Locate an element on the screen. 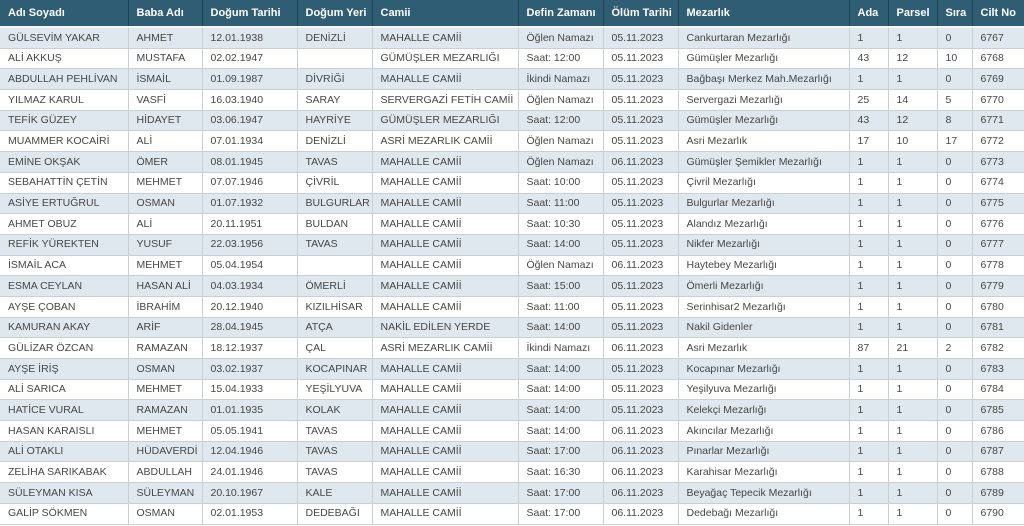 The width and height of the screenshot is (1024, 526). table-cell-dogum-tarihi: 15.04.1933 is located at coordinates (249, 389).